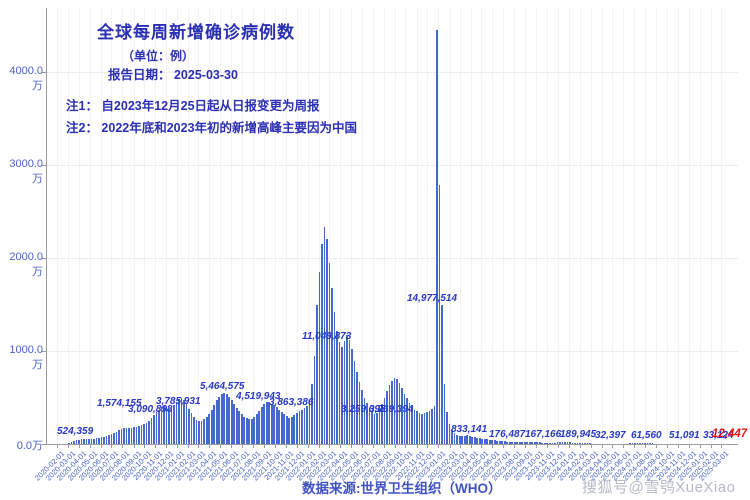  Describe the element at coordinates (119, 403) in the screenshot. I see `data-label: 1,574,155` at that location.